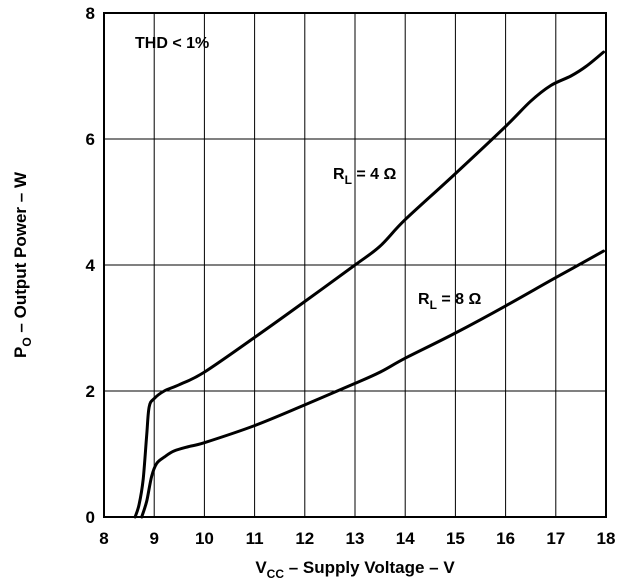  What do you see at coordinates (255, 538) in the screenshot?
I see `x-tick-label: 11` at bounding box center [255, 538].